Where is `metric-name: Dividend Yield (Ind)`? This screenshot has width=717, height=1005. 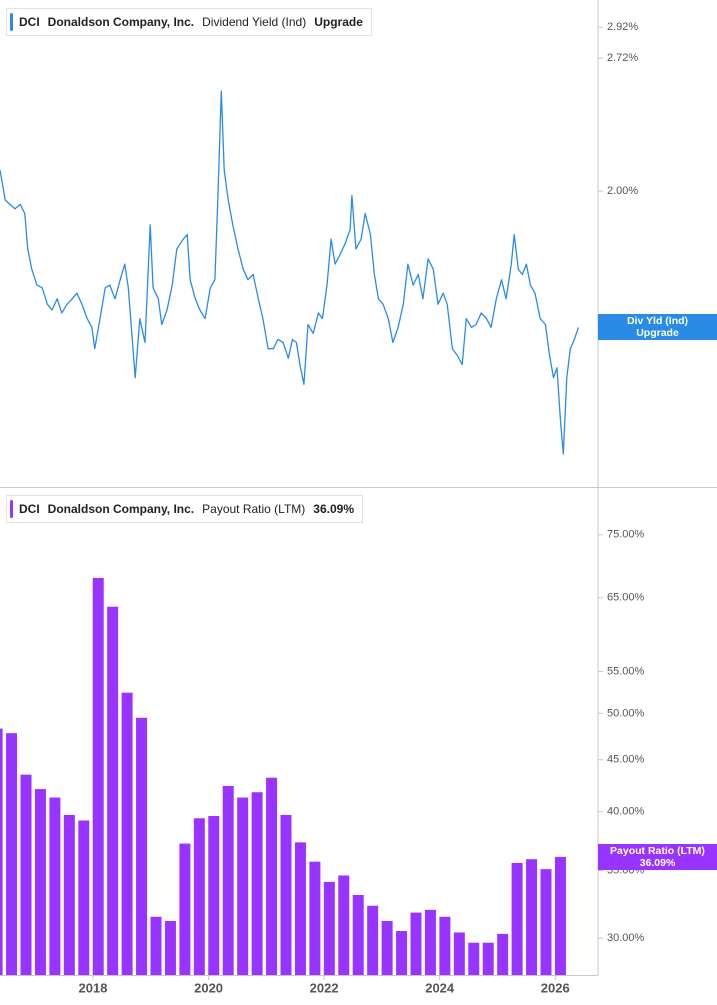
metric-name: Dividend Yield (Ind) is located at coordinates (254, 22).